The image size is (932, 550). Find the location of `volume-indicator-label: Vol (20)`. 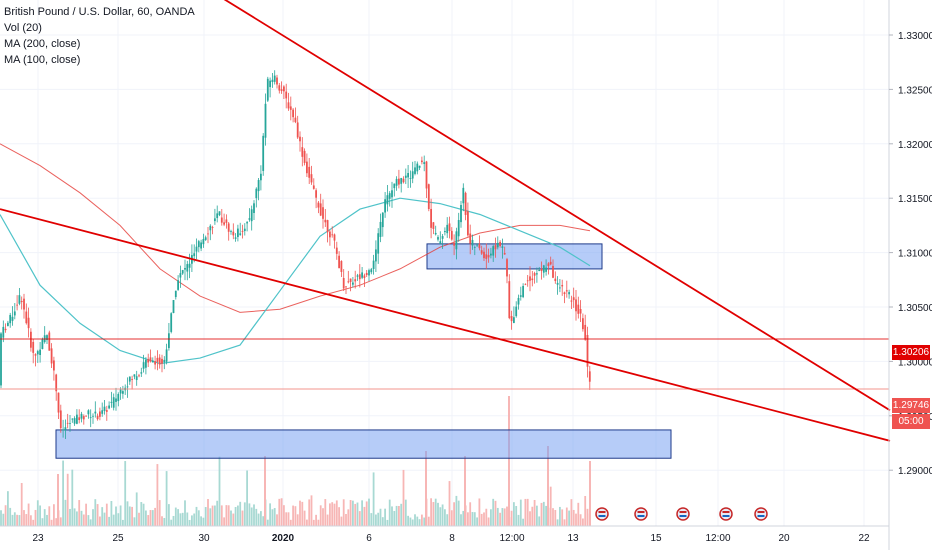

volume-indicator-label: Vol (20) is located at coordinates (23, 28).